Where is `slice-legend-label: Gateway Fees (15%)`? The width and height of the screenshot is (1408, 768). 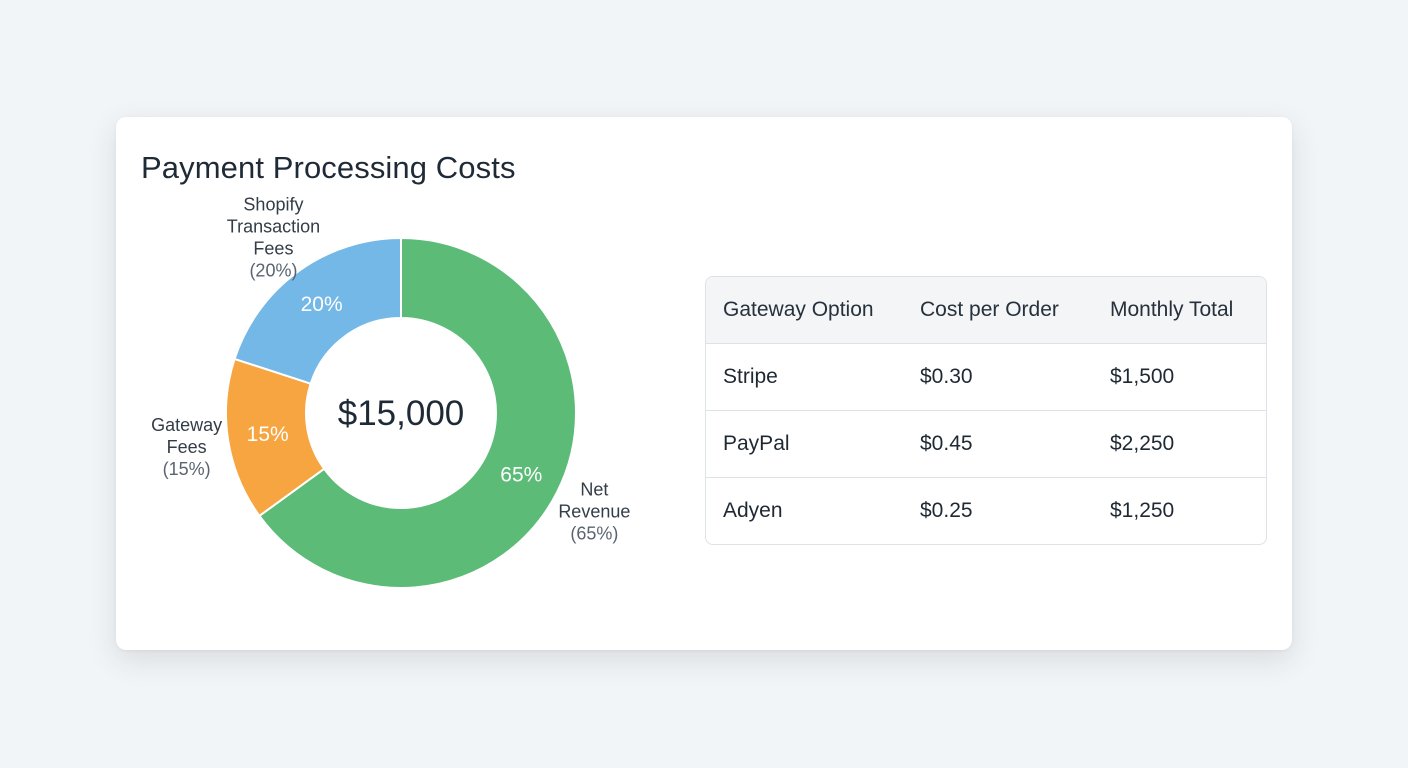
slice-legend-label: Gateway Fees (15%) is located at coordinates (186, 447).